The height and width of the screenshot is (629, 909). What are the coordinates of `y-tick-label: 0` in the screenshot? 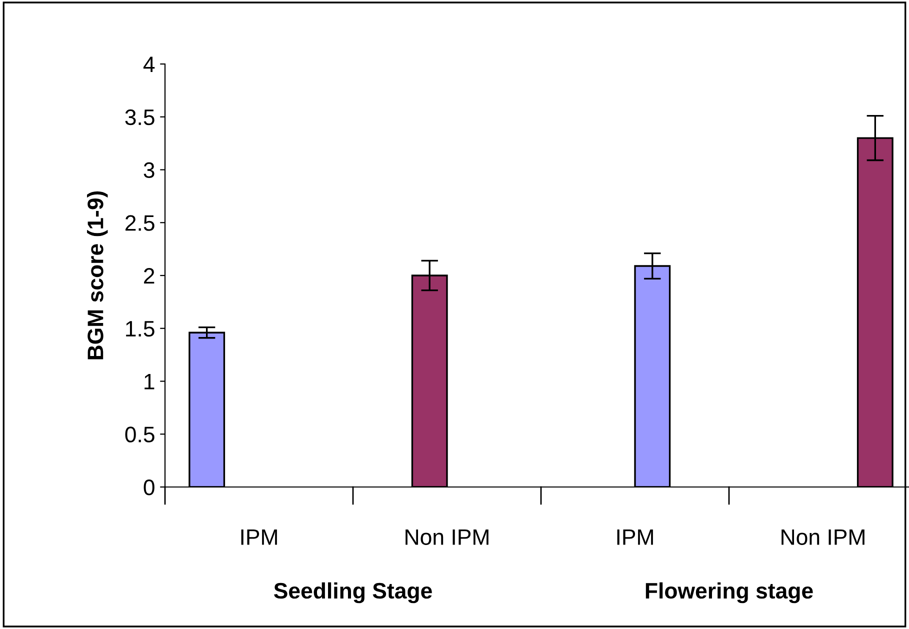 It's located at (149, 488).